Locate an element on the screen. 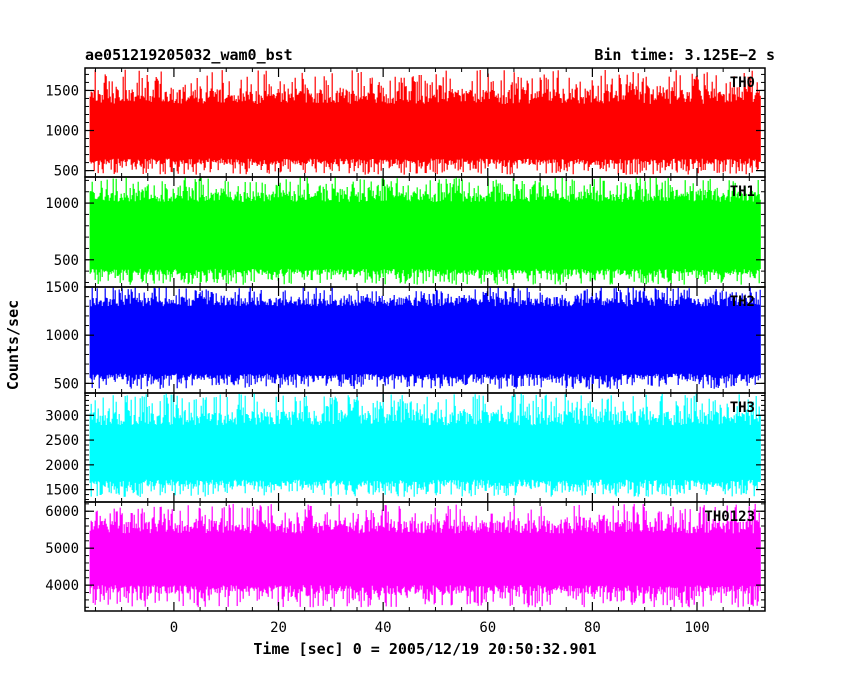 The image size is (850, 680). chart-title: ae051219205032_wam0_bst is located at coordinates (189, 55).